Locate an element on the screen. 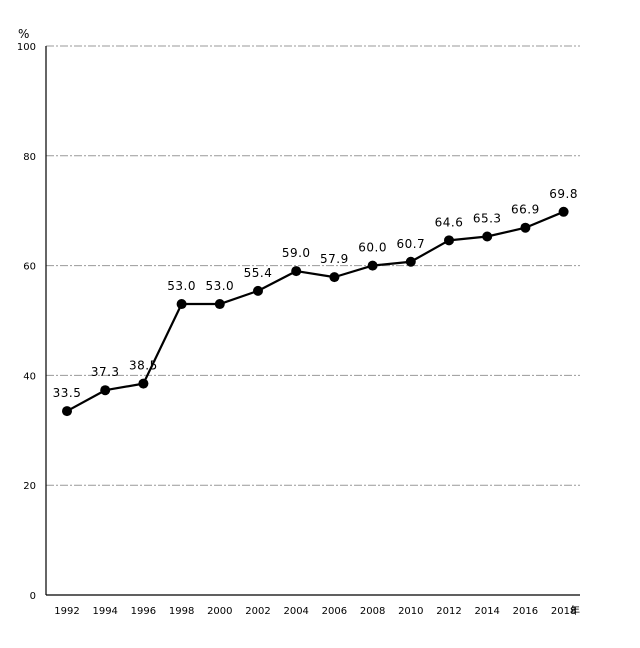  x-tick-label: 2014 is located at coordinates (486, 611).